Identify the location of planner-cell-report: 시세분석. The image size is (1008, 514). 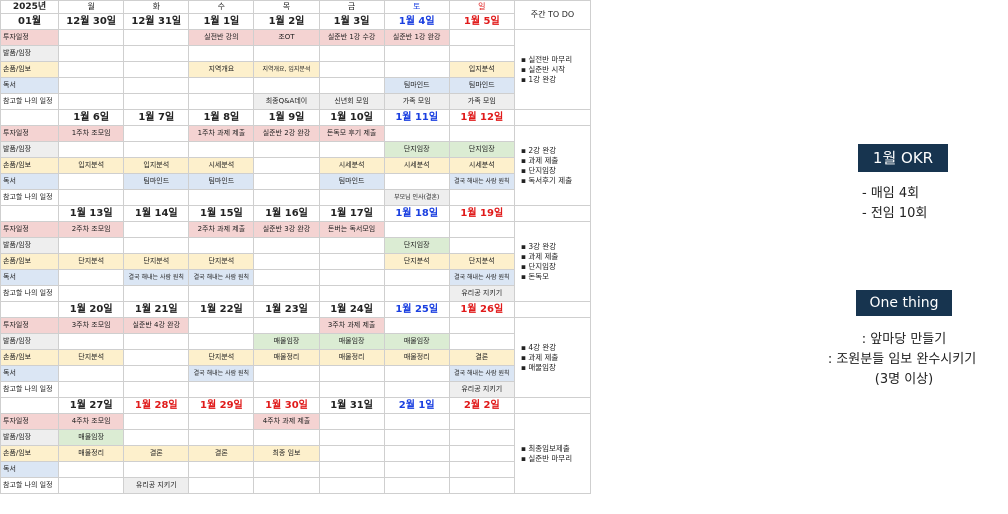
(221, 165).